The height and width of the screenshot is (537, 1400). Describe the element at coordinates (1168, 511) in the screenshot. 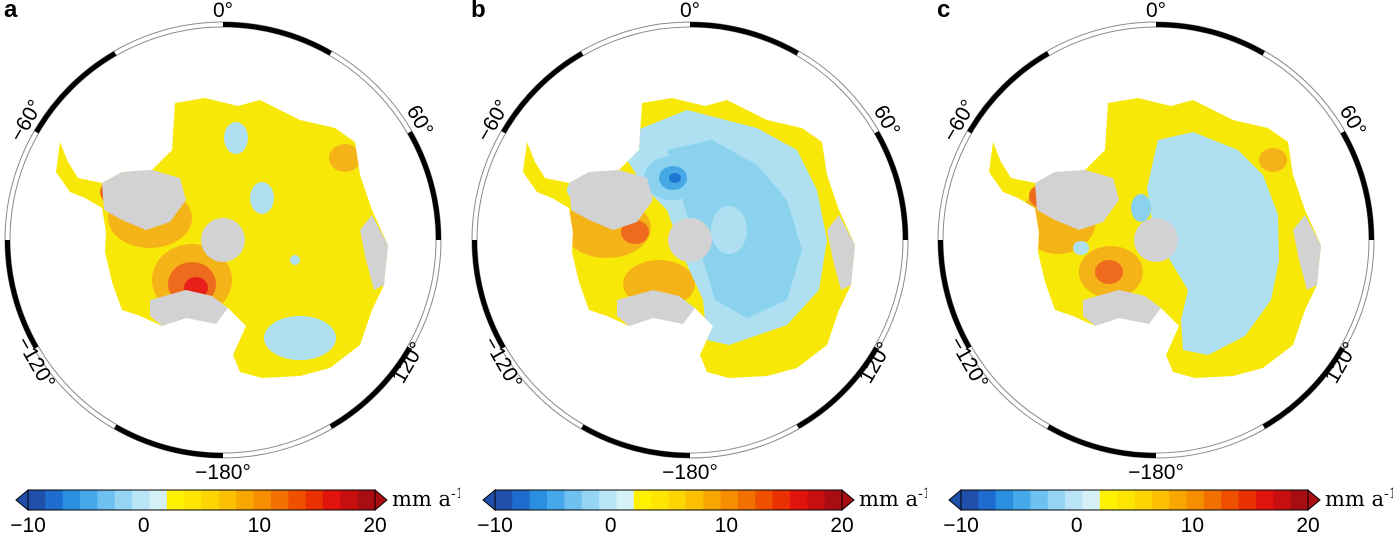

I see `colorbar-c: −10 0 10 20 mm a-1` at that location.